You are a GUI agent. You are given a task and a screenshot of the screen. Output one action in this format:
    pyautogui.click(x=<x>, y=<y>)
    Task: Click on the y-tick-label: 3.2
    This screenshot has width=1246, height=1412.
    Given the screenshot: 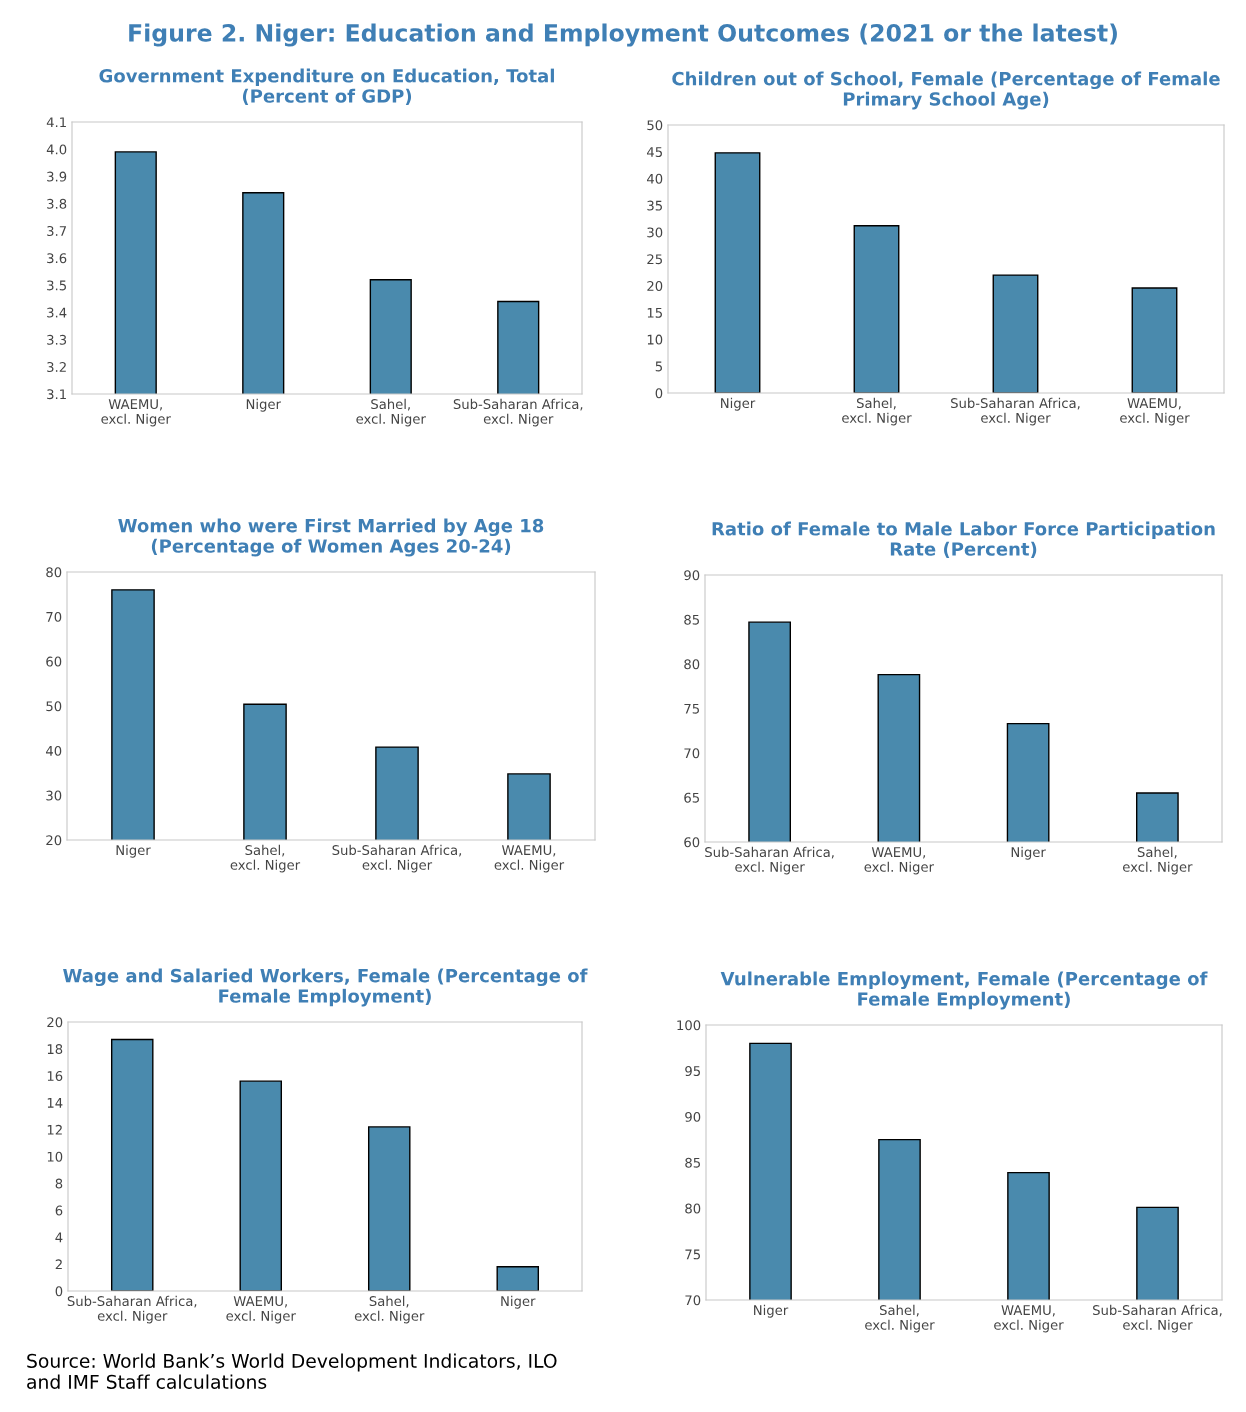 What is the action you would take?
    pyautogui.click(x=56, y=367)
    